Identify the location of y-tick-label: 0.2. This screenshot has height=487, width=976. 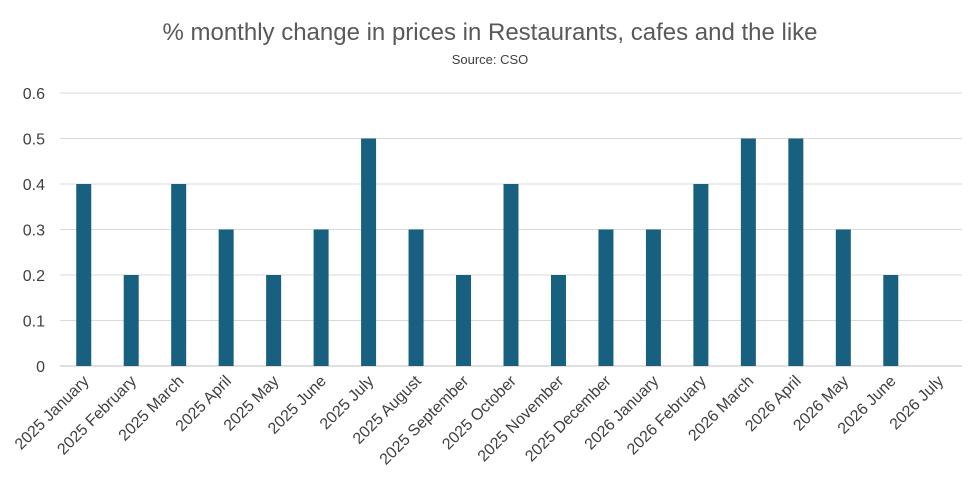
(34, 276).